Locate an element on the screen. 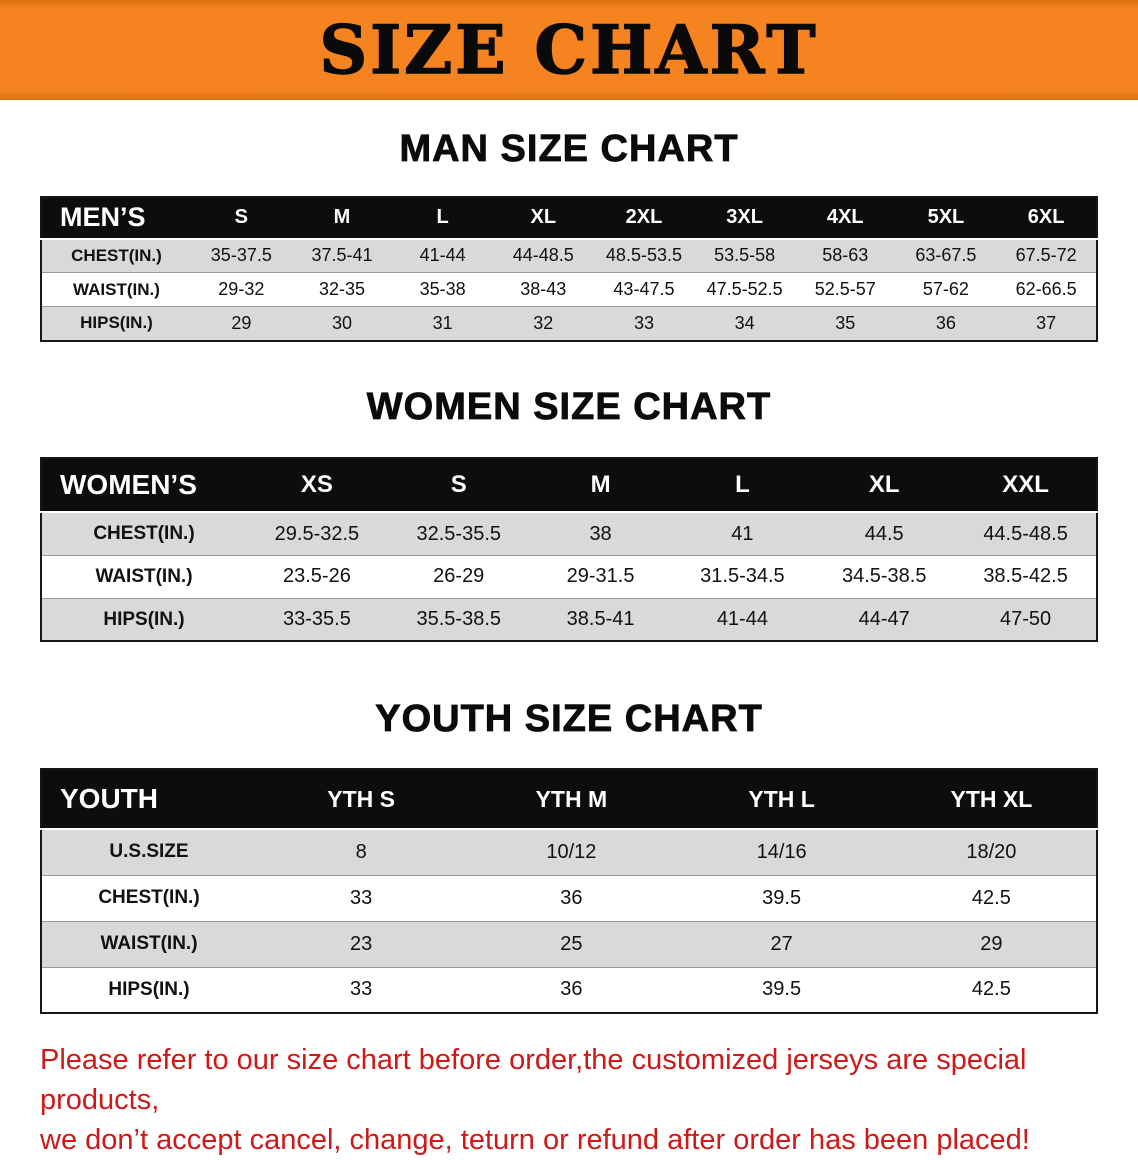 The width and height of the screenshot is (1138, 1160). table-row: HIPS(IN.) 29 30 31 32 33 34 35 36 37 is located at coordinates (569, 323).